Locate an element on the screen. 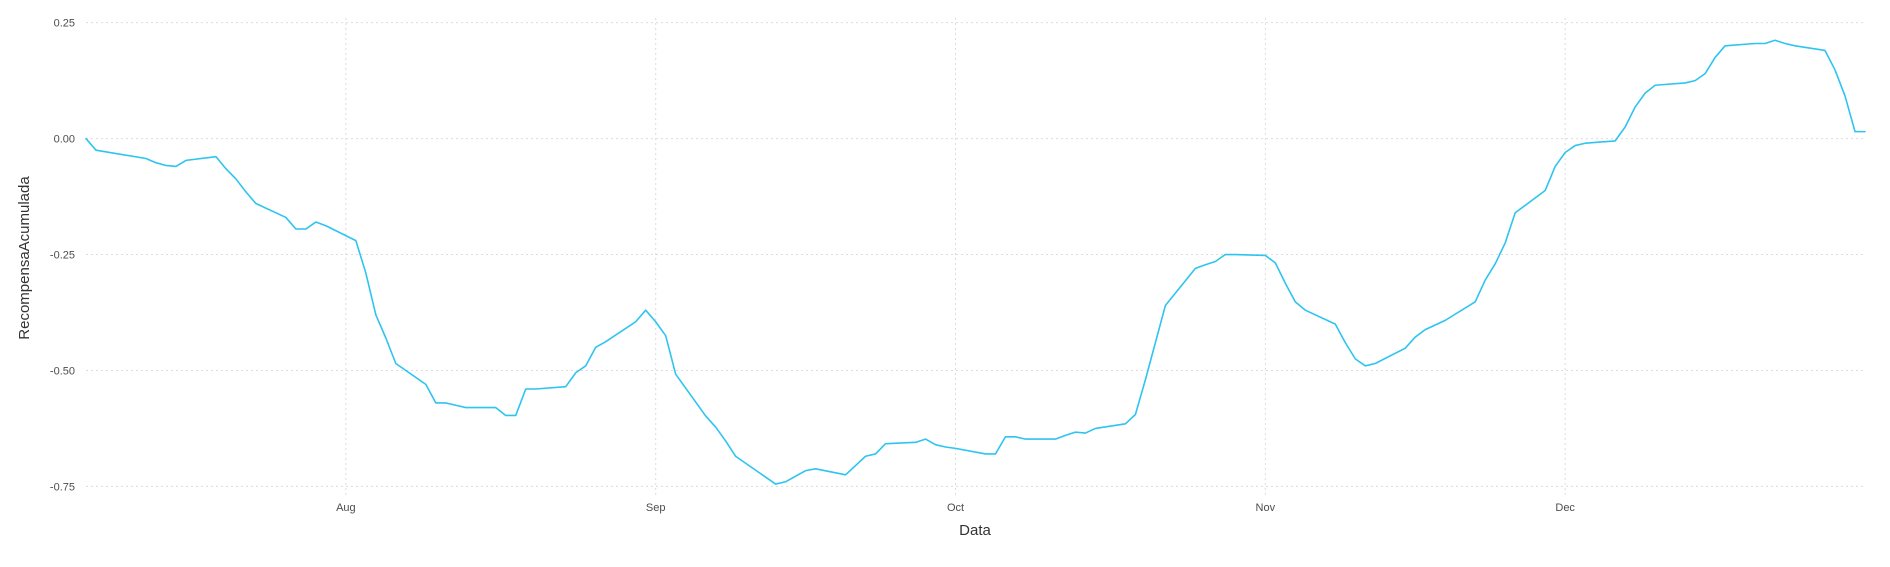  y-tick-label: -0.75 is located at coordinates (62, 487).